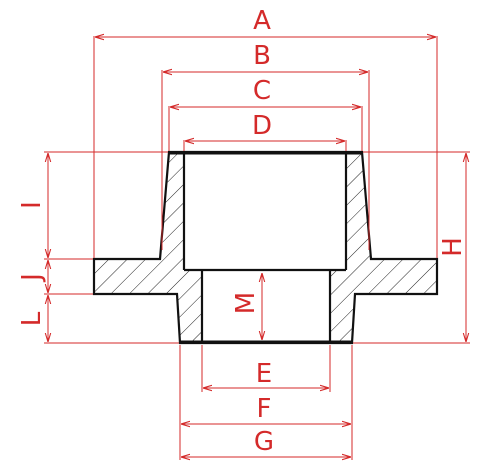 This screenshot has width=492, height=473. Describe the element at coordinates (32, 205) in the screenshot. I see `label-i: I` at that location.